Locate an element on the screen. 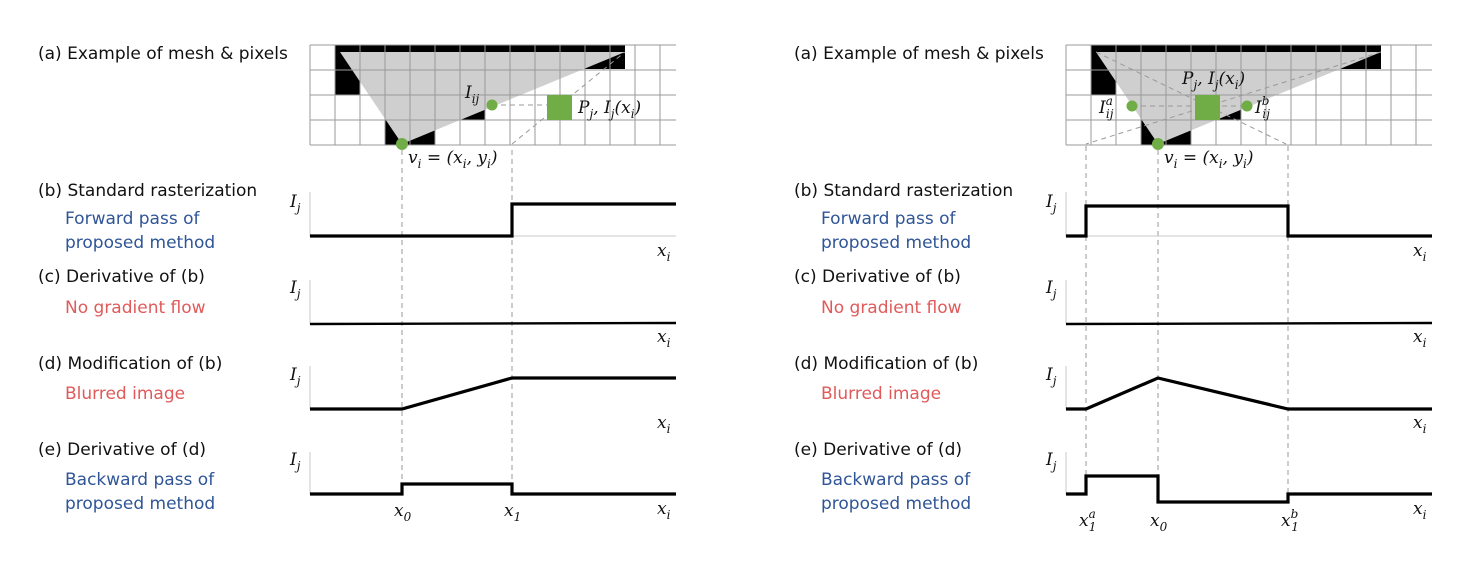 This screenshot has width=1478, height=563. tent-signal is located at coordinates (1249, 393).